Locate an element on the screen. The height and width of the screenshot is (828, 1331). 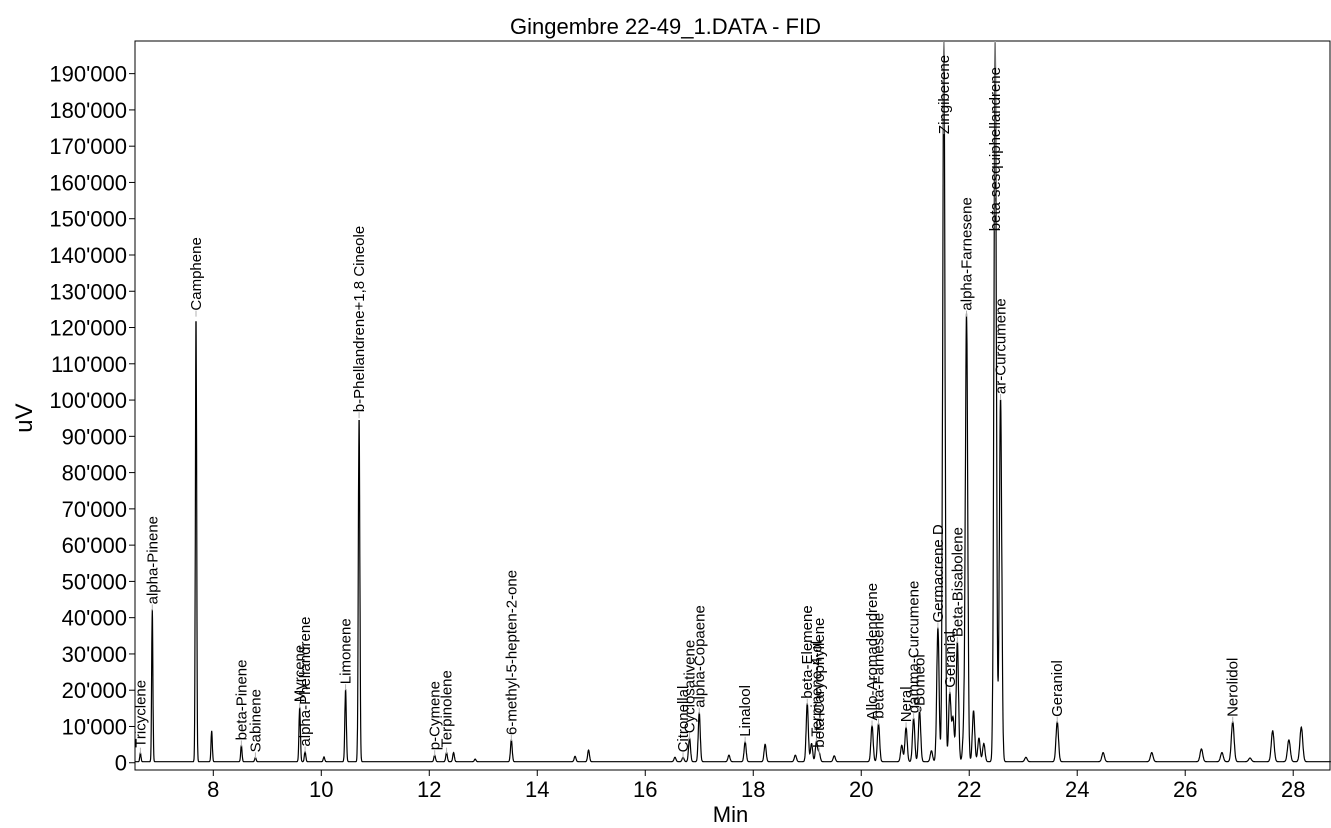
peak-label: beta-Elemene is located at coordinates (807, 651).